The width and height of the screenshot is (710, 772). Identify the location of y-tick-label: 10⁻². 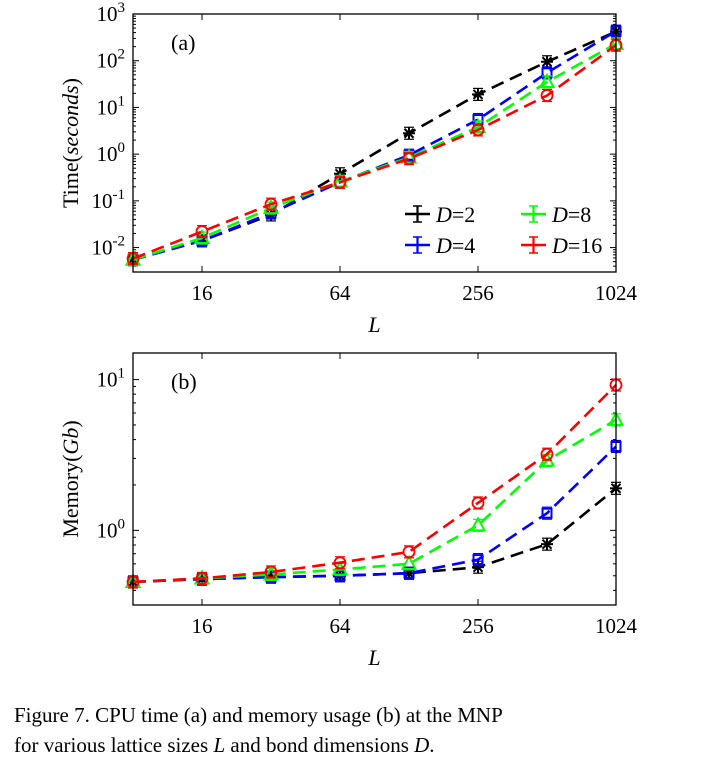
(109, 247).